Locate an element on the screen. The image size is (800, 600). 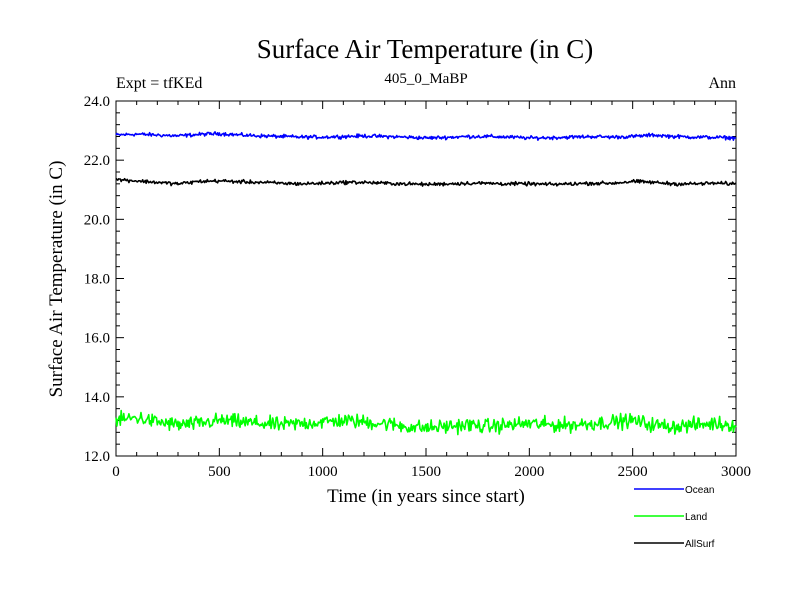
y-tick-label: 24.0 is located at coordinates (97, 102).